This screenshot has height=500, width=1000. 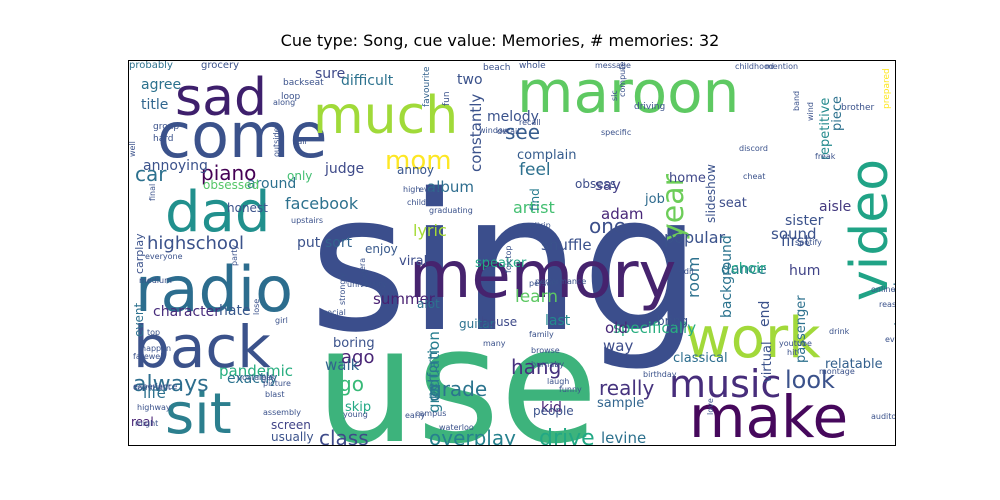 I want to click on word-graduation: graduation, so click(x=434, y=372).